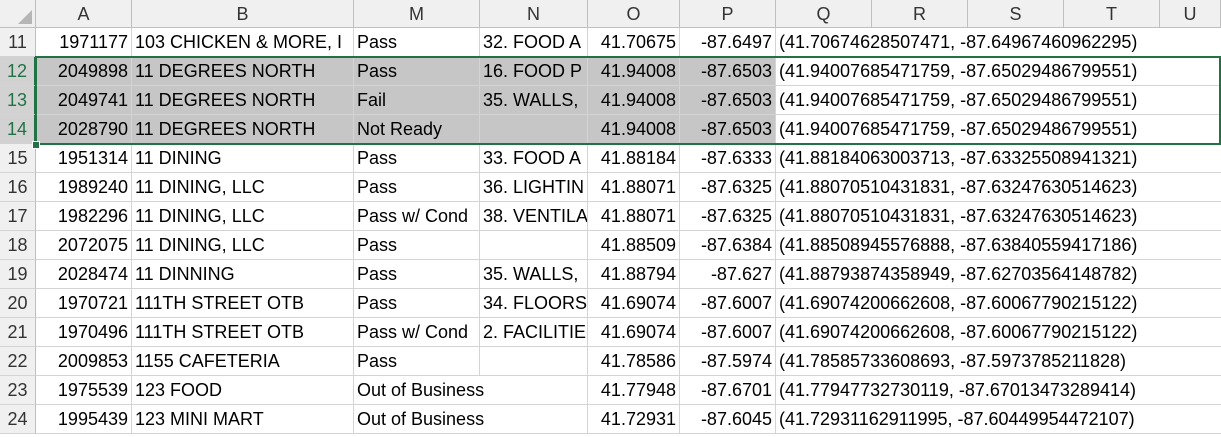 The height and width of the screenshot is (437, 1221). What do you see at coordinates (728, 158) in the screenshot?
I see `cell-p: -87.6333` at bounding box center [728, 158].